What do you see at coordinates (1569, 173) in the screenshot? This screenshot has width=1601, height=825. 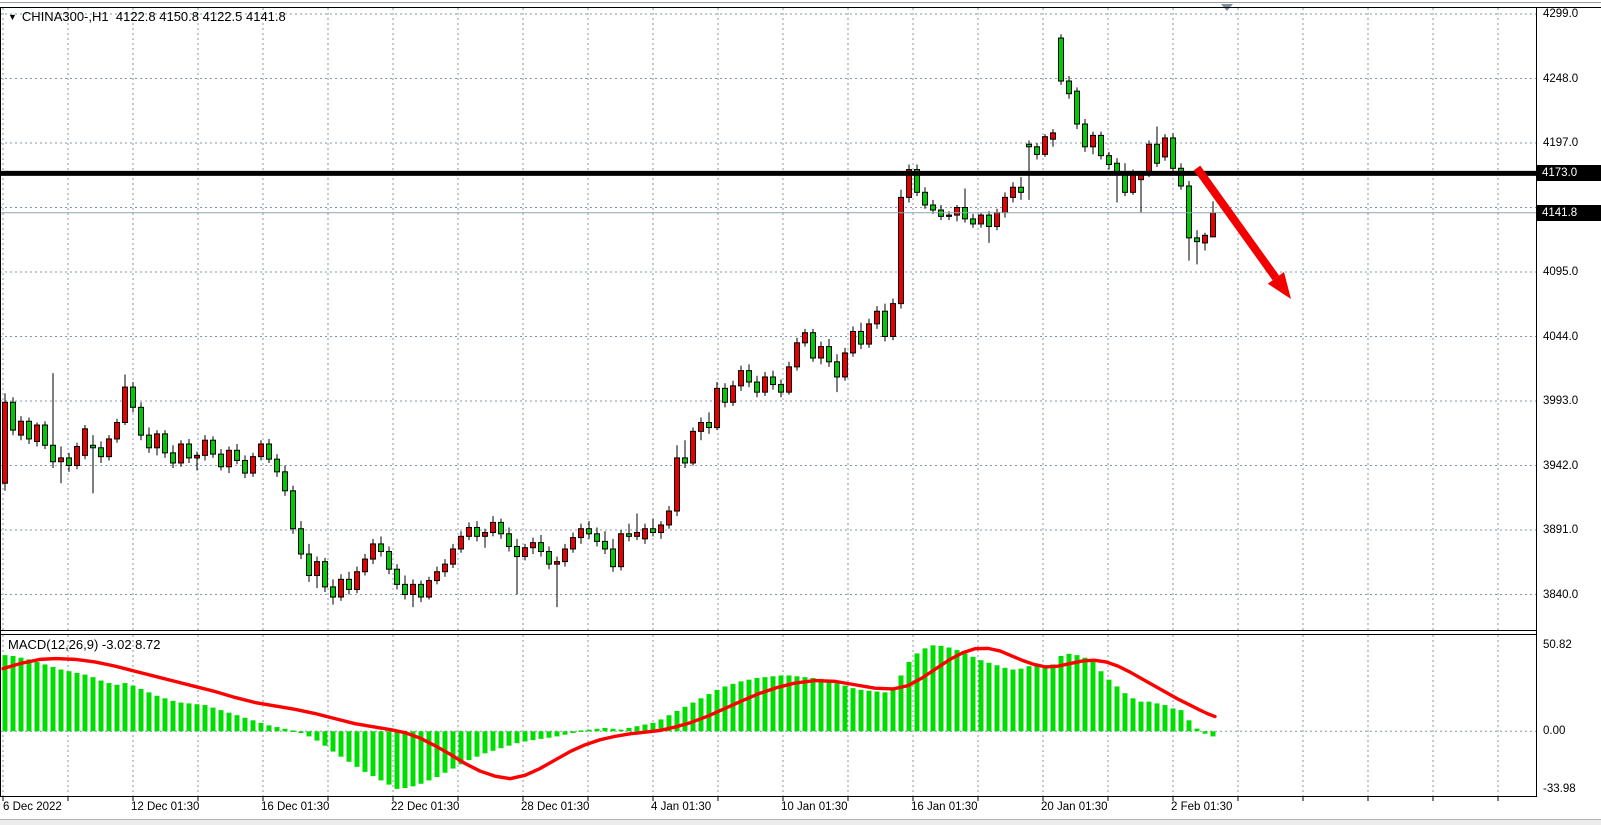 I see `line-level-badge: 4173.0` at bounding box center [1569, 173].